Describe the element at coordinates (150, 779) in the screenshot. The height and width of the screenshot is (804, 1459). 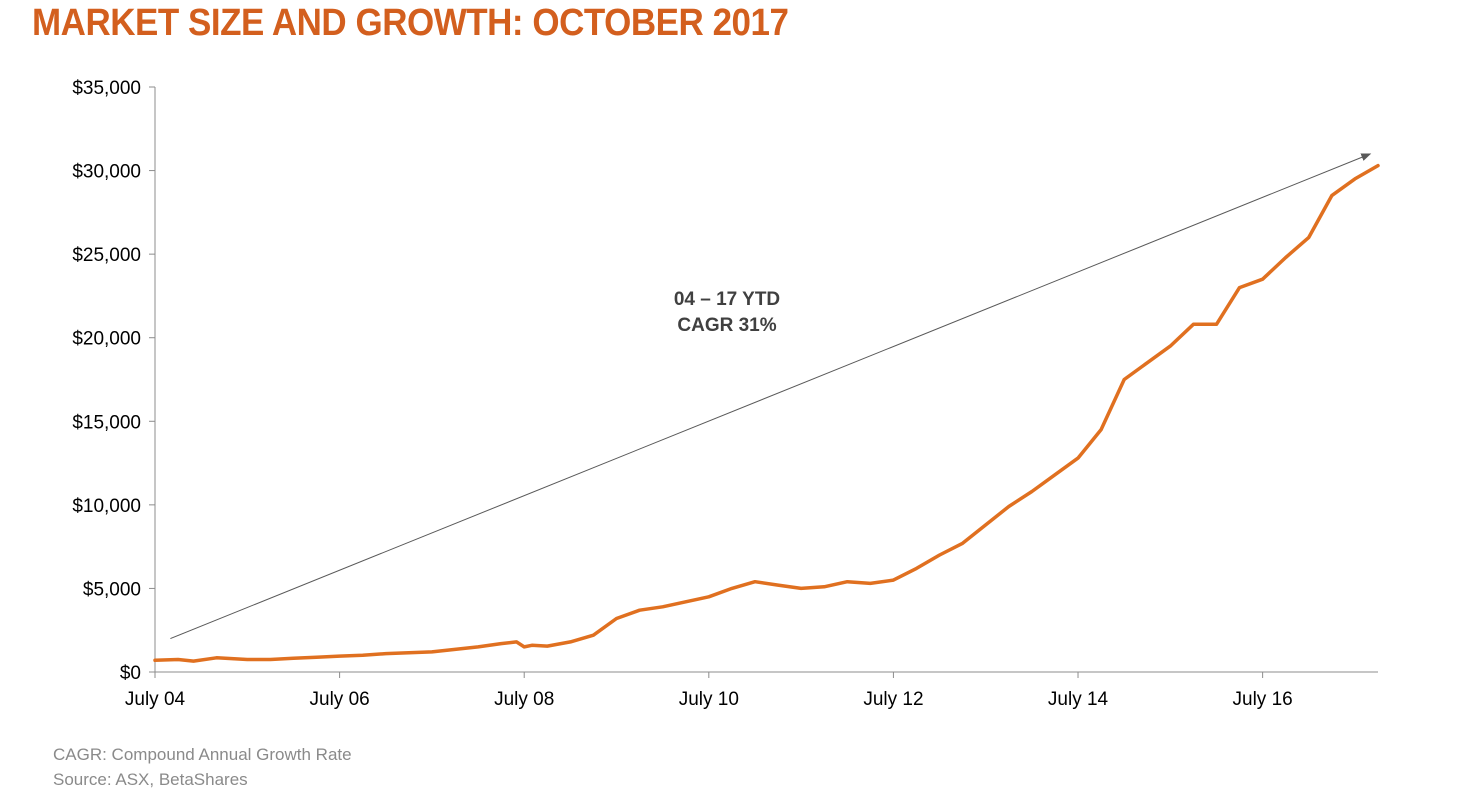
I see `footnote-source: Source: ASX, BetaShares` at that location.